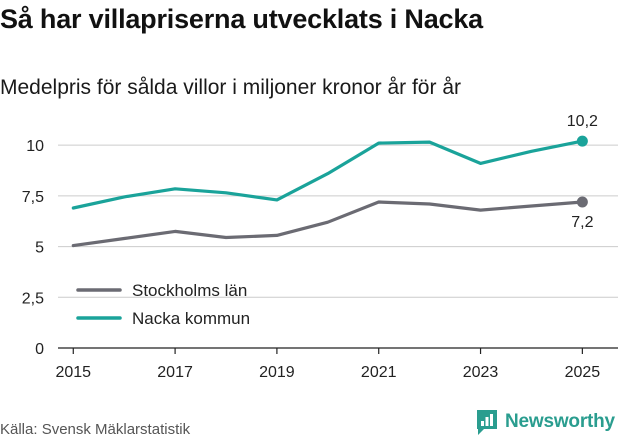  What do you see at coordinates (328, 224) in the screenshot?
I see `series-line-stockholm` at bounding box center [328, 224].